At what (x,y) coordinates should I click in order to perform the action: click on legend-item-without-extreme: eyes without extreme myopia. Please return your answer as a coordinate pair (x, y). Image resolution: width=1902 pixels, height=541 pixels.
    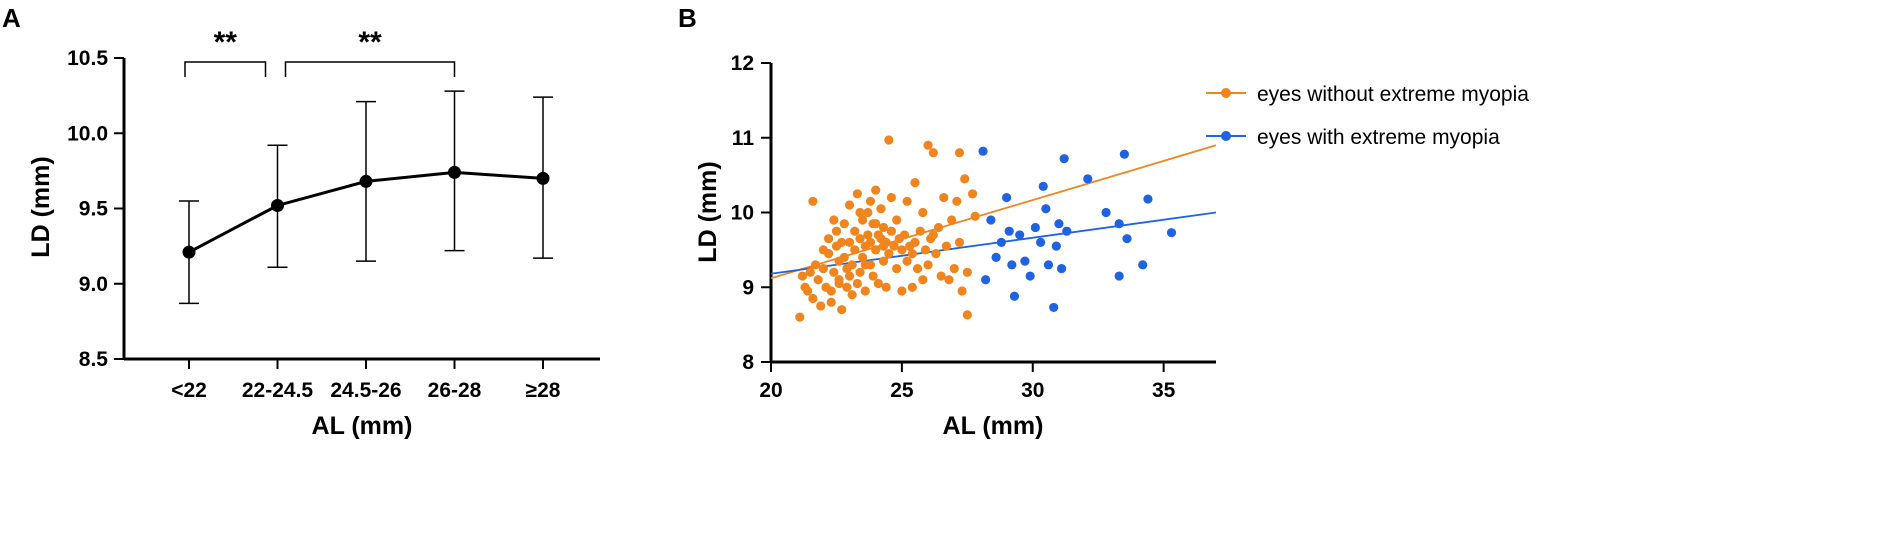
    Looking at the image, I should click on (1367, 94).